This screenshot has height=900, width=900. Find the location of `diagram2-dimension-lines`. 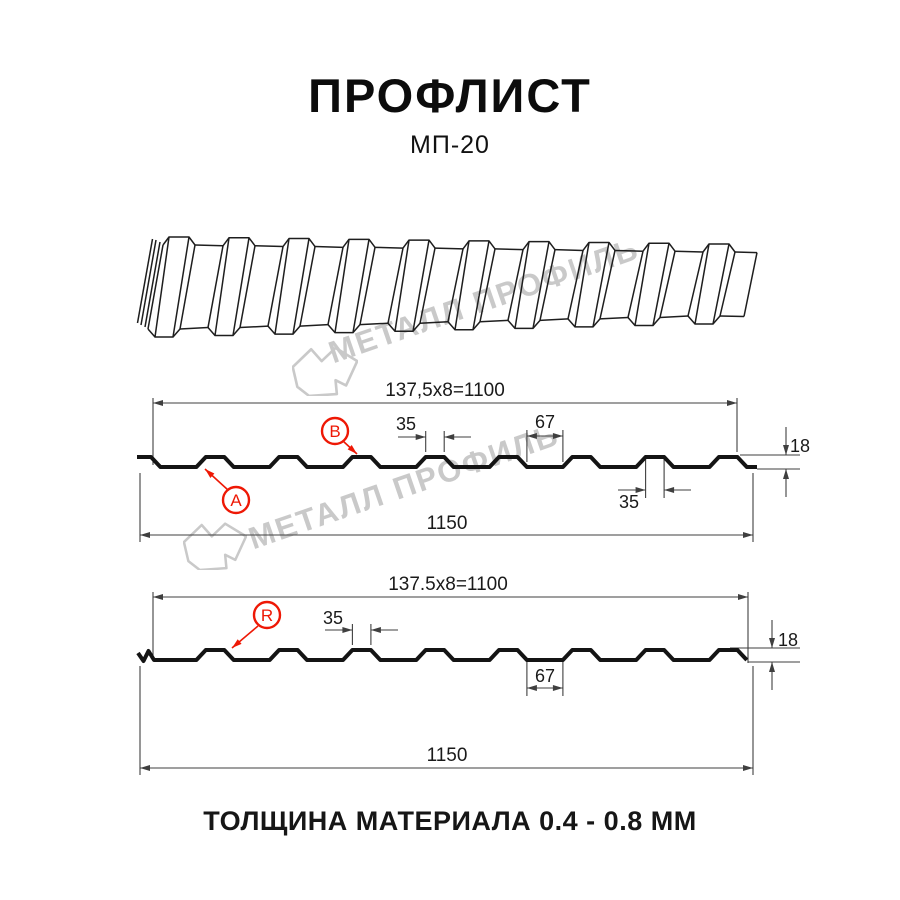

diagram2-dimension-lines is located at coordinates (469, 683).